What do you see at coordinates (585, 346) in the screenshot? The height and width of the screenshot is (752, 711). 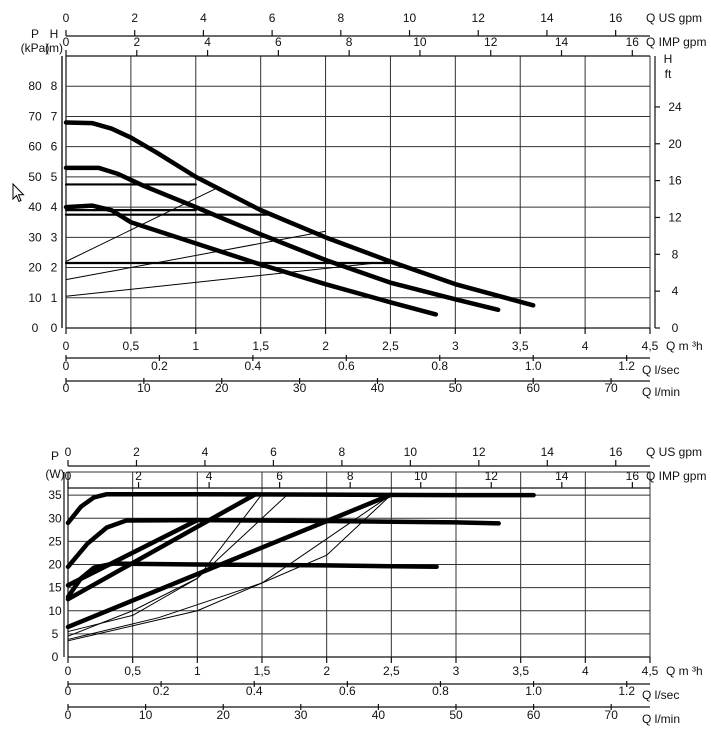 I see `bottom-axis-tick-label: 4` at bounding box center [585, 346].